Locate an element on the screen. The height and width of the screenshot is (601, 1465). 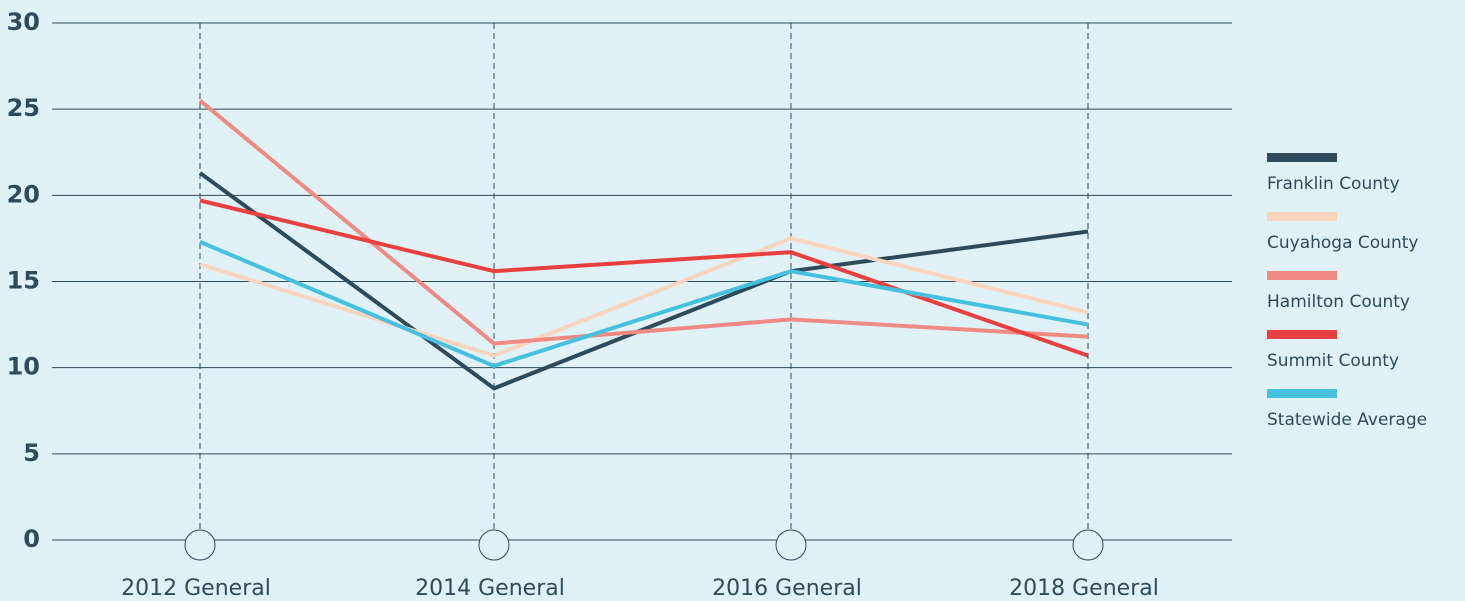
x-tick-label: 2012 General is located at coordinates (196, 588).